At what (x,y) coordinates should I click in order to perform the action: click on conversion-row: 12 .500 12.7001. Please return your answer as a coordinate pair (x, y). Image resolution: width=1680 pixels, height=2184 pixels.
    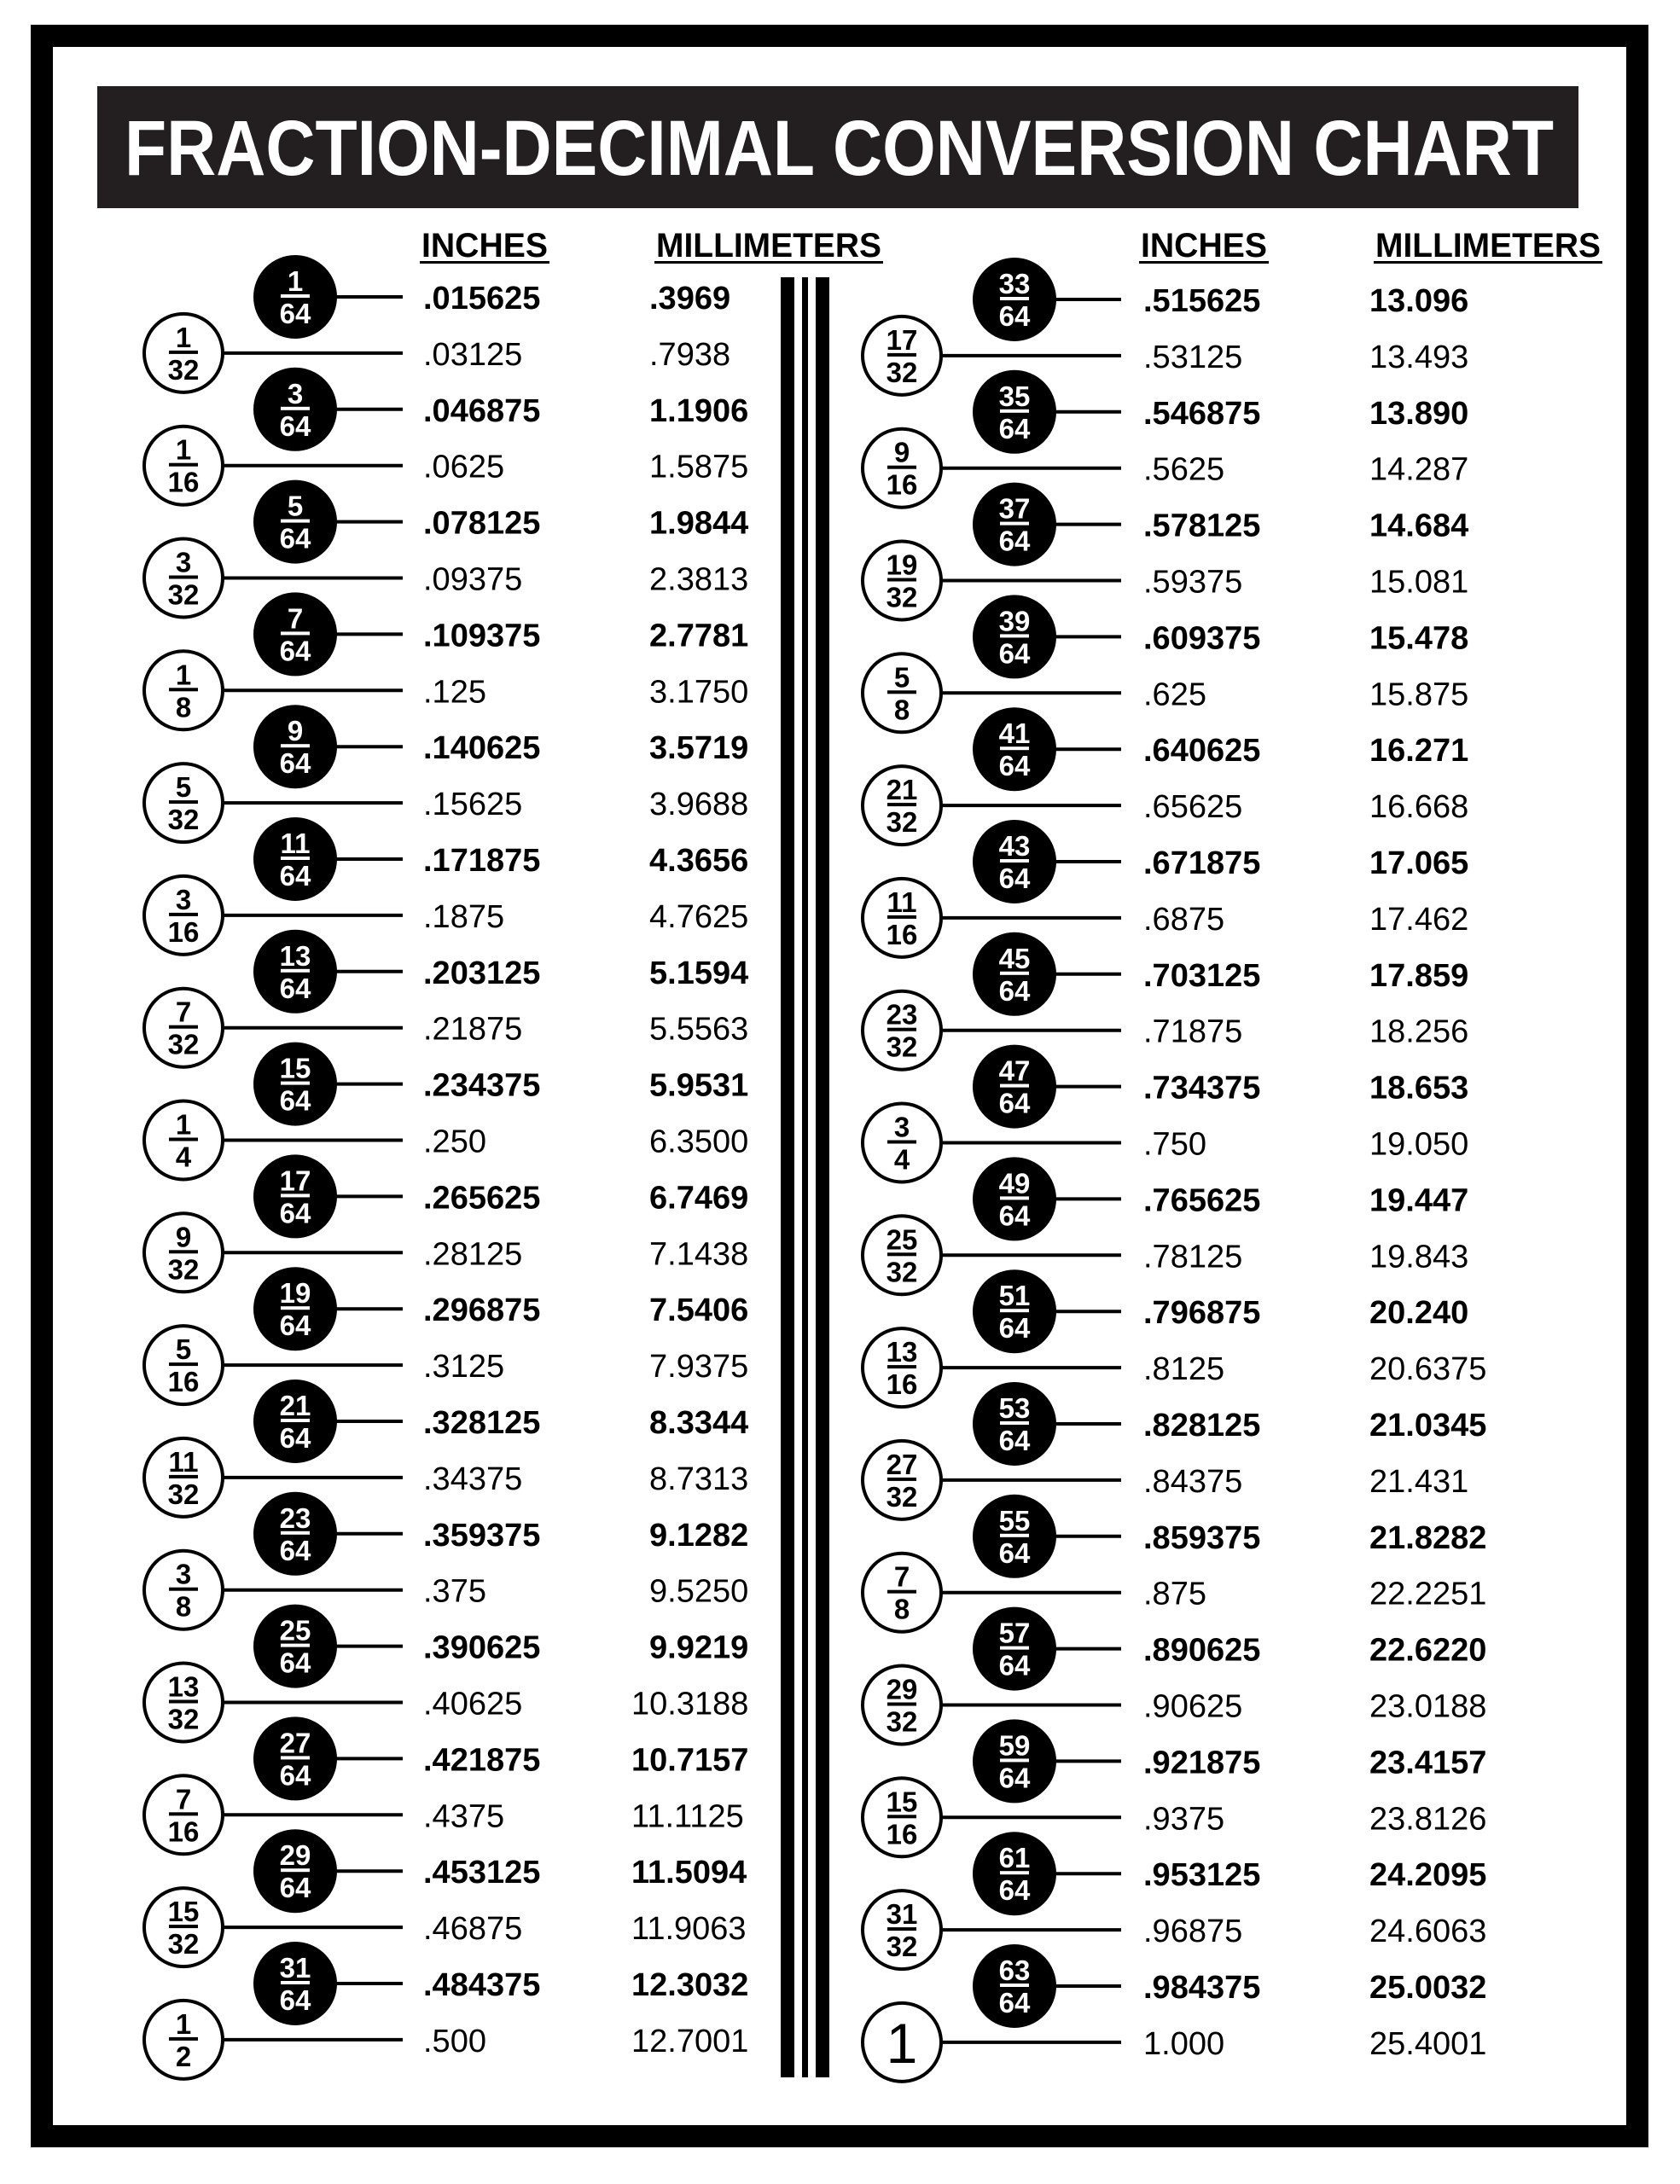
    Looking at the image, I should click on (445, 2039).